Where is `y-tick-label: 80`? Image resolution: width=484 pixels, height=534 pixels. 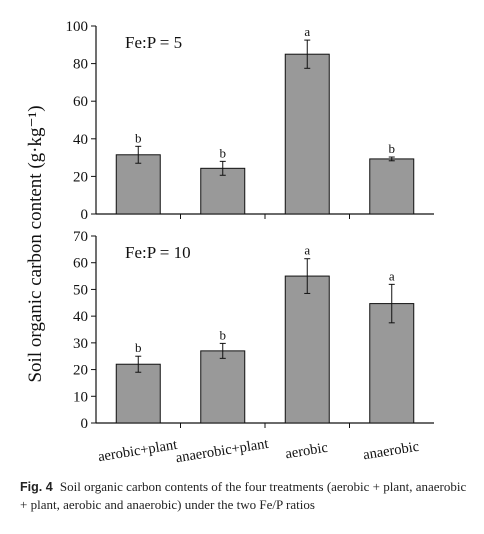
y-tick-label: 80 is located at coordinates (80, 65).